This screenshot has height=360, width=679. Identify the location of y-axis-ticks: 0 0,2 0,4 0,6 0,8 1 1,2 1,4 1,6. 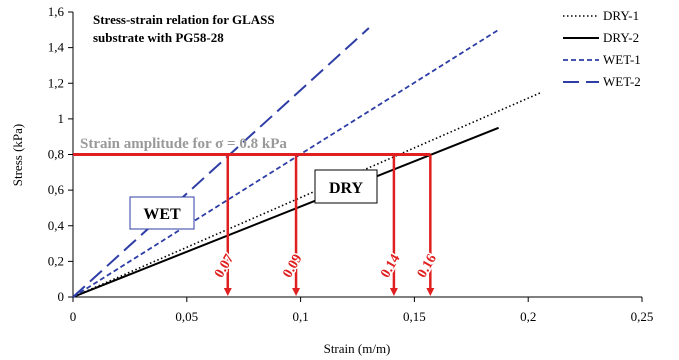
(60, 154).